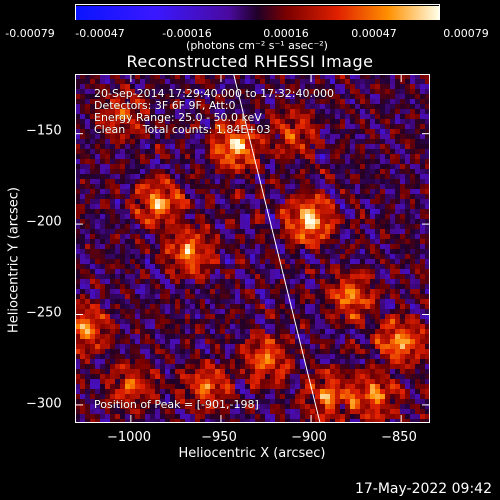 Image resolution: width=500 pixels, height=500 pixels. Describe the element at coordinates (129, 437) in the screenshot. I see `x-tick-label: −1000` at that location.